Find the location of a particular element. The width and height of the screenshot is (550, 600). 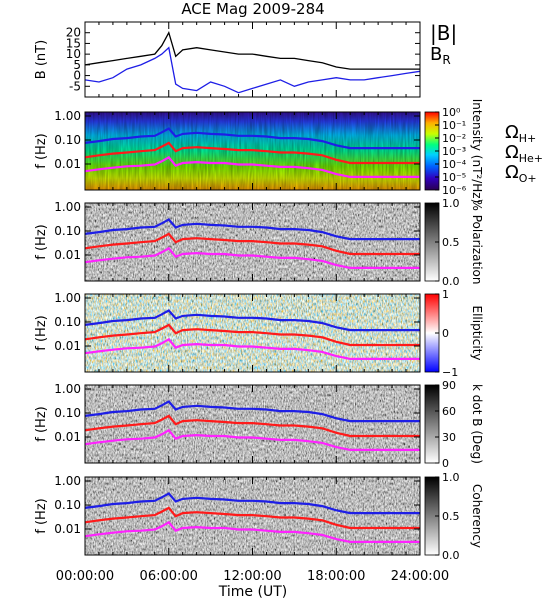

panel-ellipticity: 1.00 0.10 0.01 1 0 −1 Ellipticity f (Hz) is located at coordinates (259, 333).